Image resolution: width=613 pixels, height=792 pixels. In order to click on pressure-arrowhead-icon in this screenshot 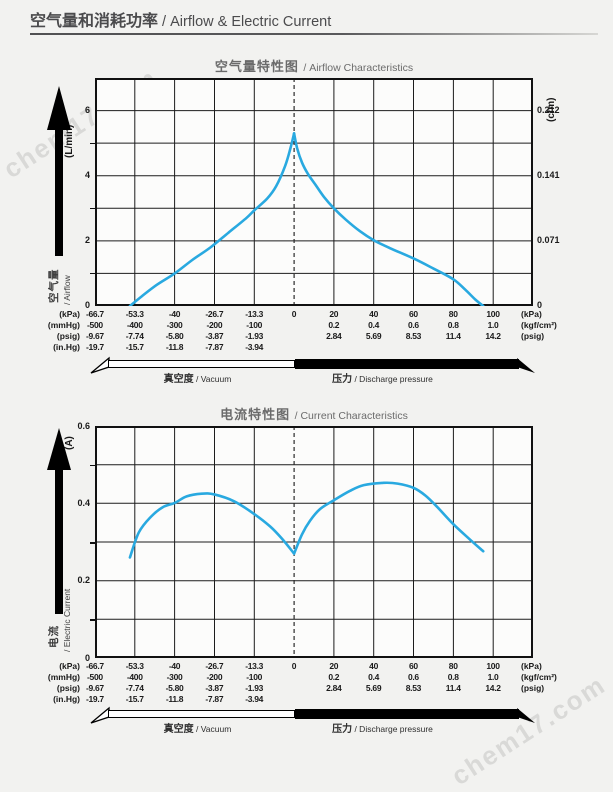, I will do `click(526, 715)`.